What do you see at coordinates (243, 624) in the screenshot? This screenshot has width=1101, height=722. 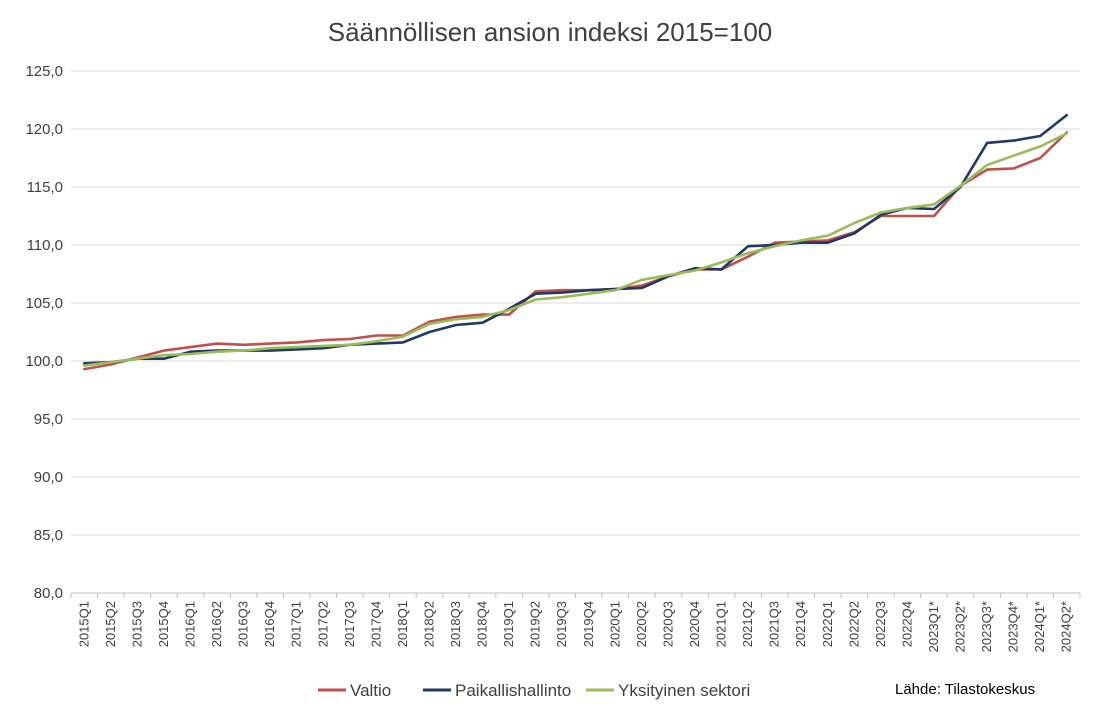 I see `x-tick-label: 2016Q3` at bounding box center [243, 624].